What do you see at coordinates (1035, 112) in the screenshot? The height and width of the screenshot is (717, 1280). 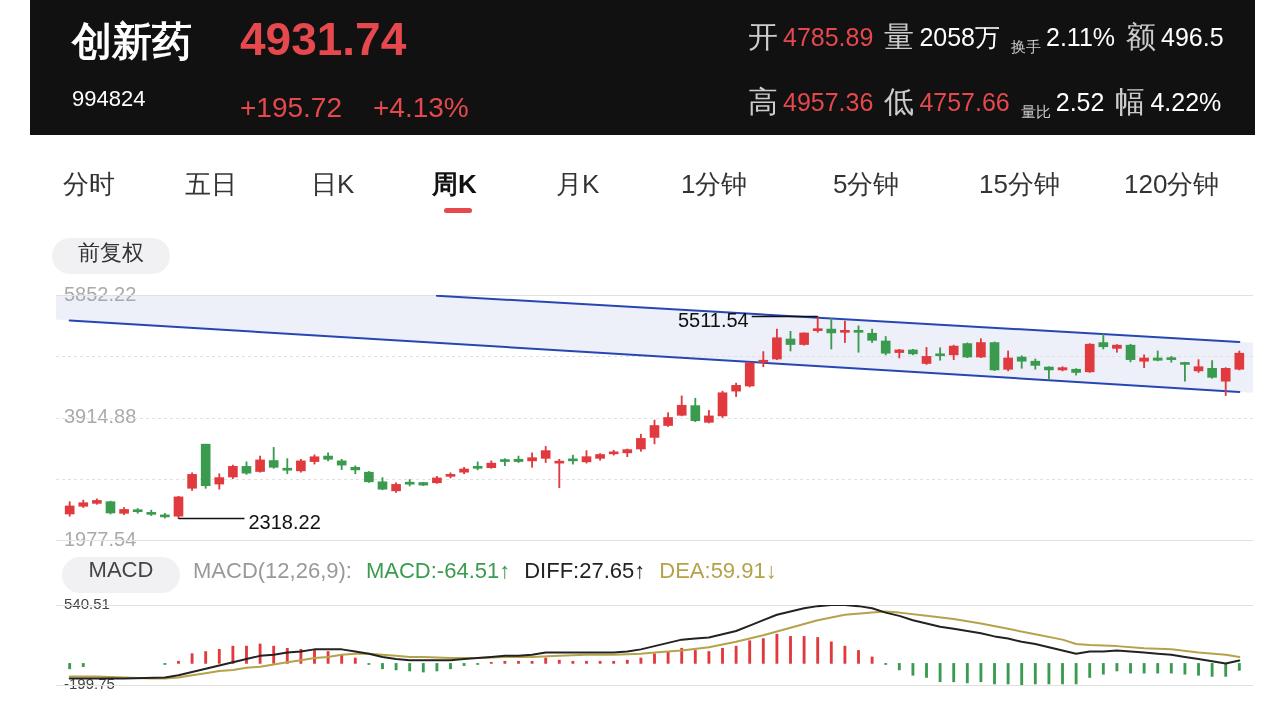 I see `text: 量比` at bounding box center [1035, 112].